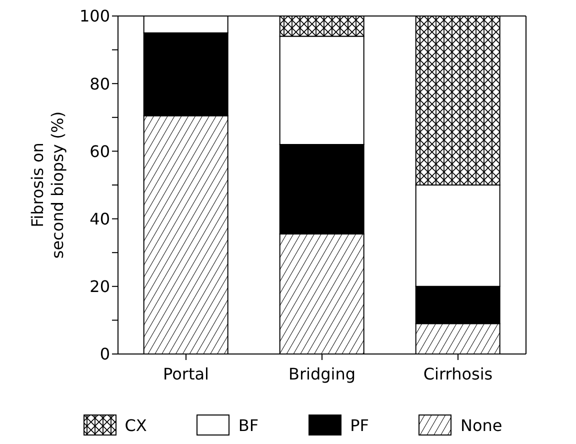  What do you see at coordinates (359, 425) in the screenshot?
I see `legend-label: PF` at bounding box center [359, 425].